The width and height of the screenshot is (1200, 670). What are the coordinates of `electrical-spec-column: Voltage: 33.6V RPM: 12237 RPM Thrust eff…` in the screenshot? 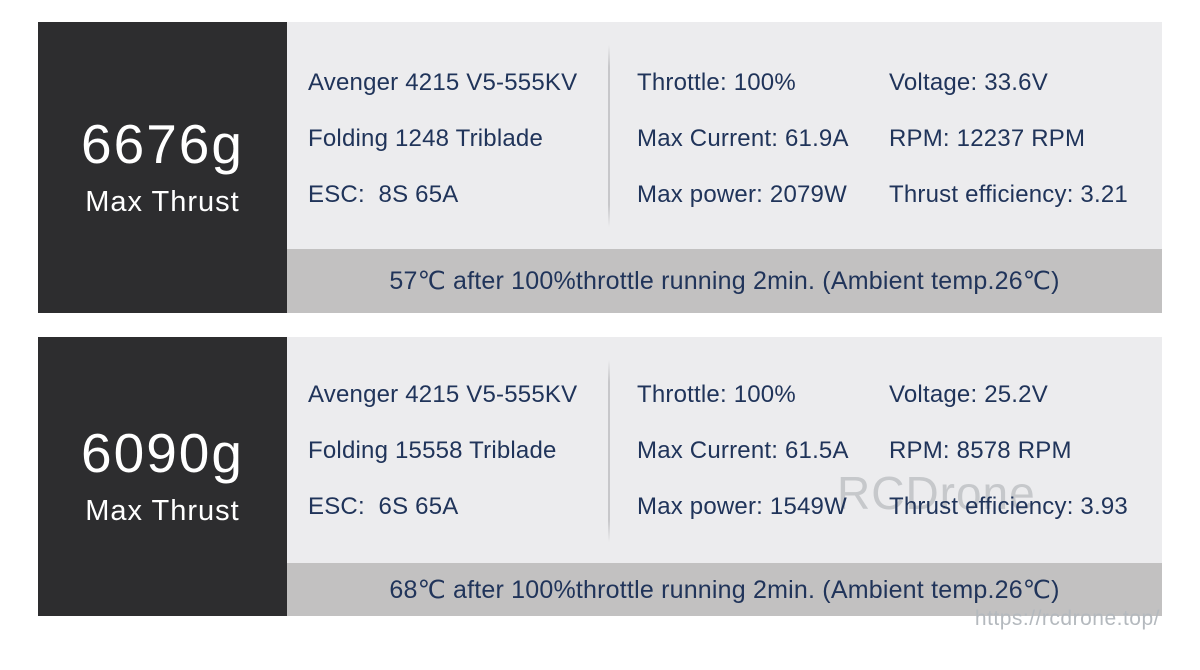 It's located at (1008, 139).